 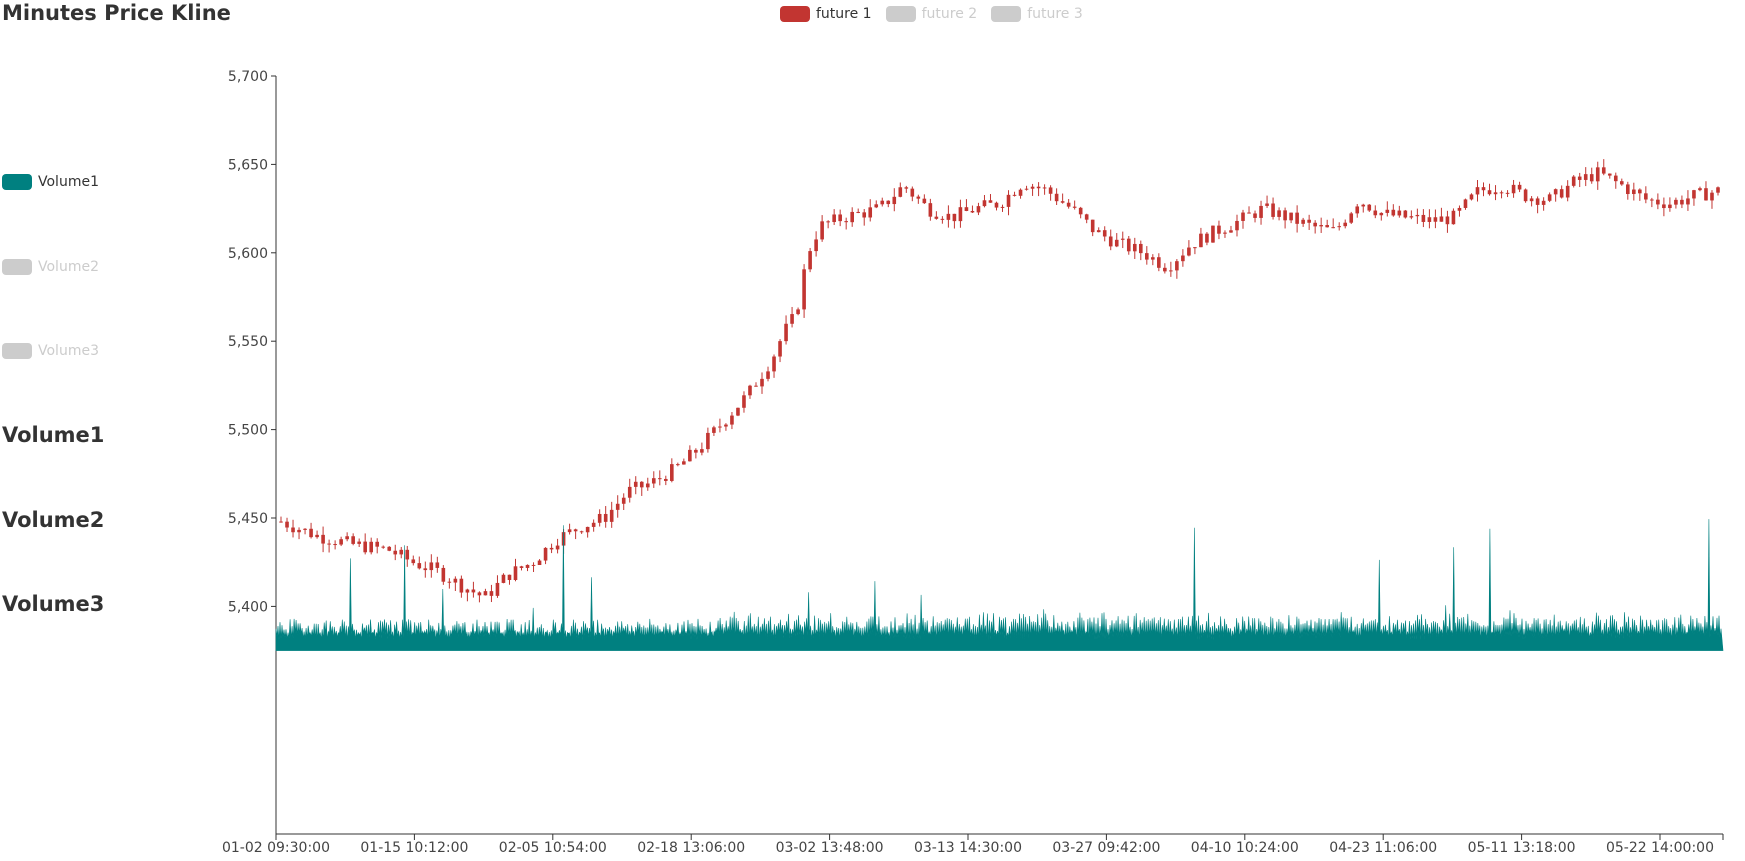 What do you see at coordinates (50, 182) in the screenshot?
I see `legend-item-volume1: Volume1` at bounding box center [50, 182].